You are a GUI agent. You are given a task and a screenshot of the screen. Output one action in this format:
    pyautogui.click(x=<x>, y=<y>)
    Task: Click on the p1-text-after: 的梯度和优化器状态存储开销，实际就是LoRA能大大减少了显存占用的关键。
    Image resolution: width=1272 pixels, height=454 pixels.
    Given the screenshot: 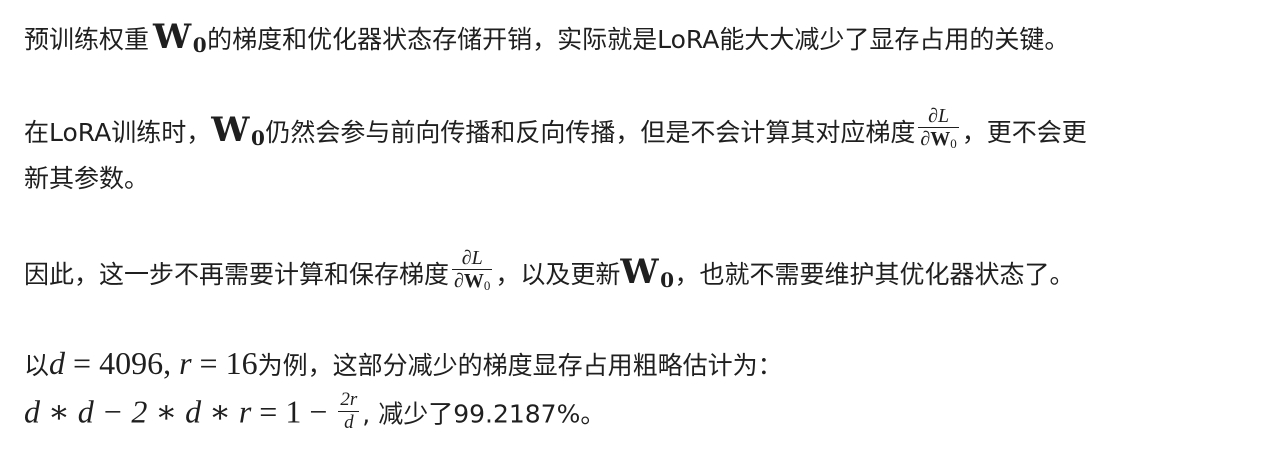 What is the action you would take?
    pyautogui.click(x=638, y=39)
    